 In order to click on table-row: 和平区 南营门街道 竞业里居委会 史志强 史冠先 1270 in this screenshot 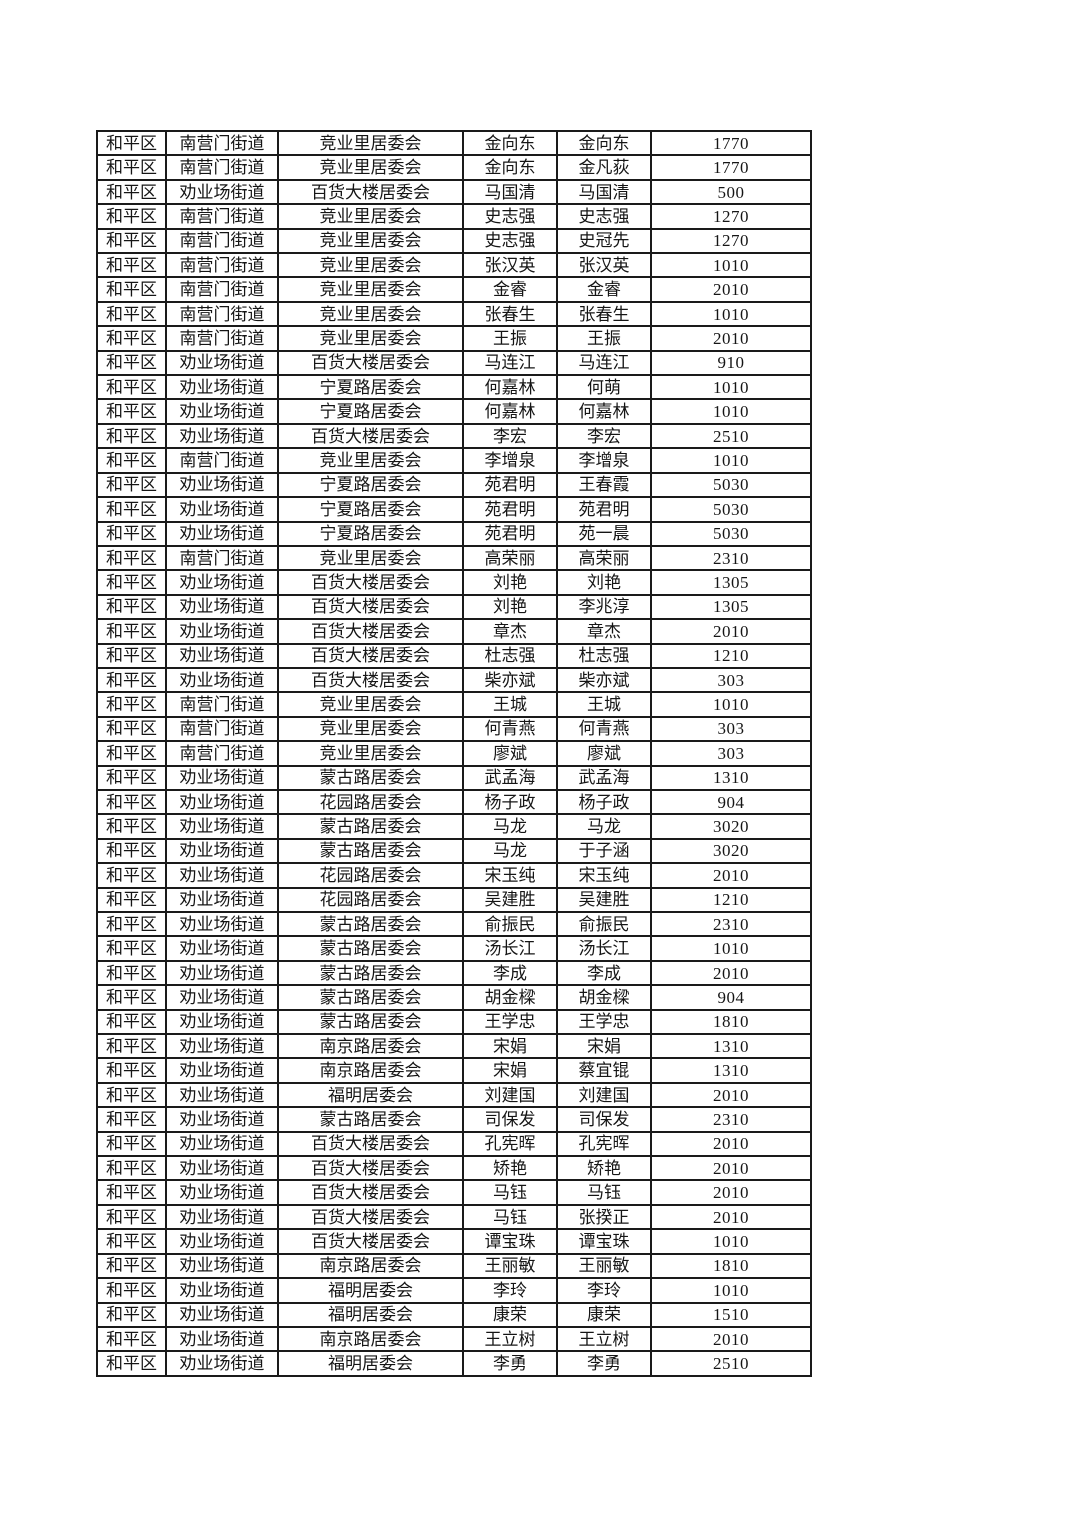, I will do `click(454, 241)`.